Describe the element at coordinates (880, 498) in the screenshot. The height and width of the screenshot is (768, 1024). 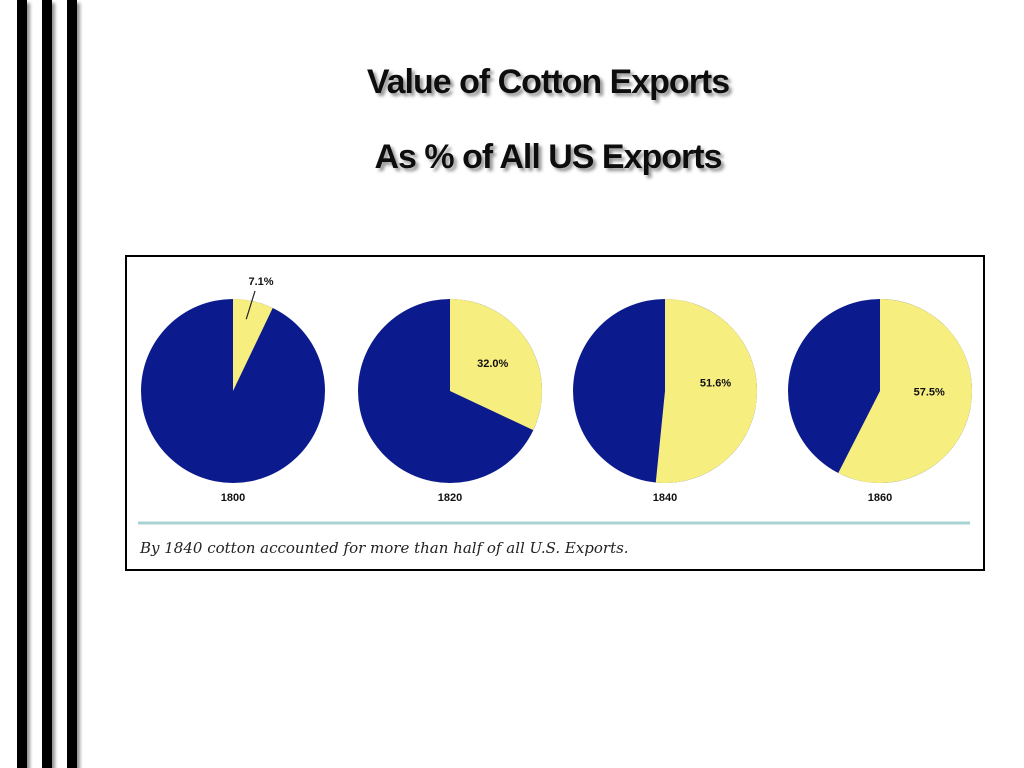
I see `year-label: 1860` at that location.